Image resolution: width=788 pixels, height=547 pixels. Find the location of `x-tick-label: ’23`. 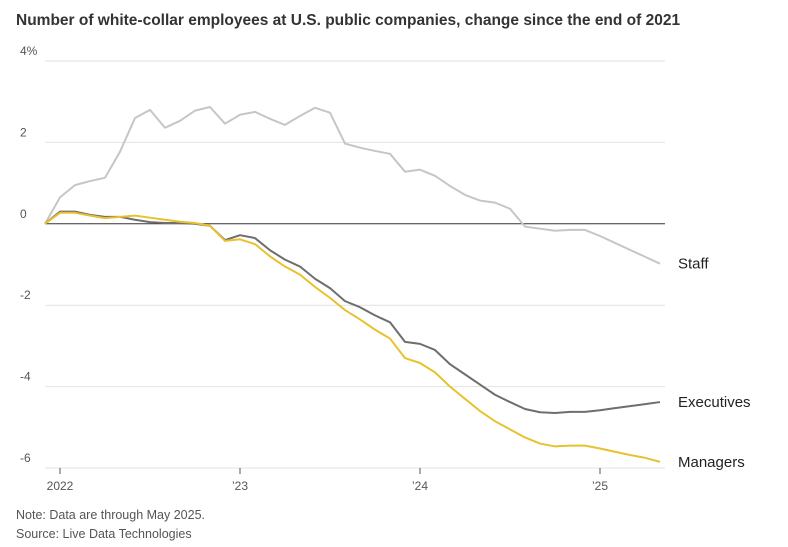

x-tick-label: ’23 is located at coordinates (240, 486).